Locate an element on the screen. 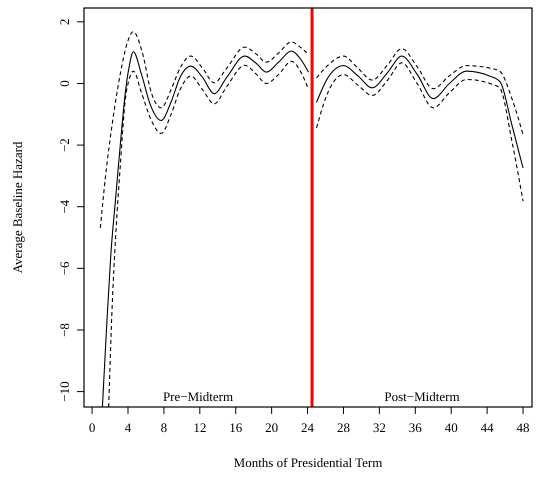 This screenshot has height=485, width=537. x-tick-label: 4 is located at coordinates (128, 427).